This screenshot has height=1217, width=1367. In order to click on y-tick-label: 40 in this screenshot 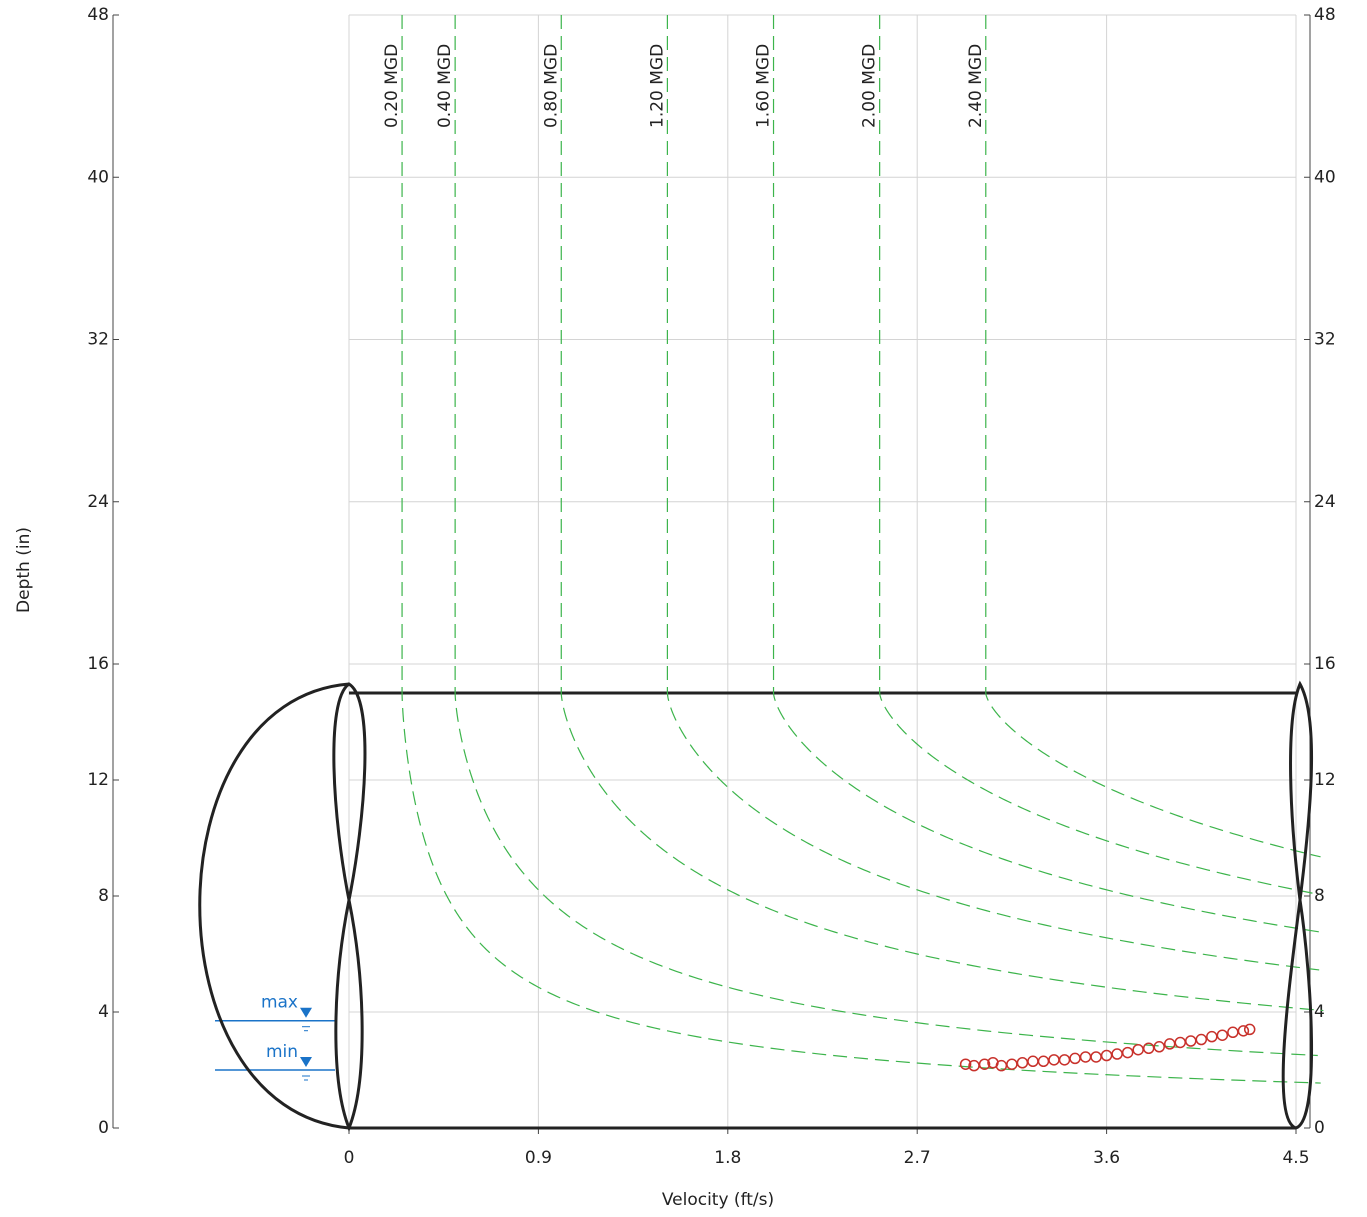, I will do `click(98, 177)`.